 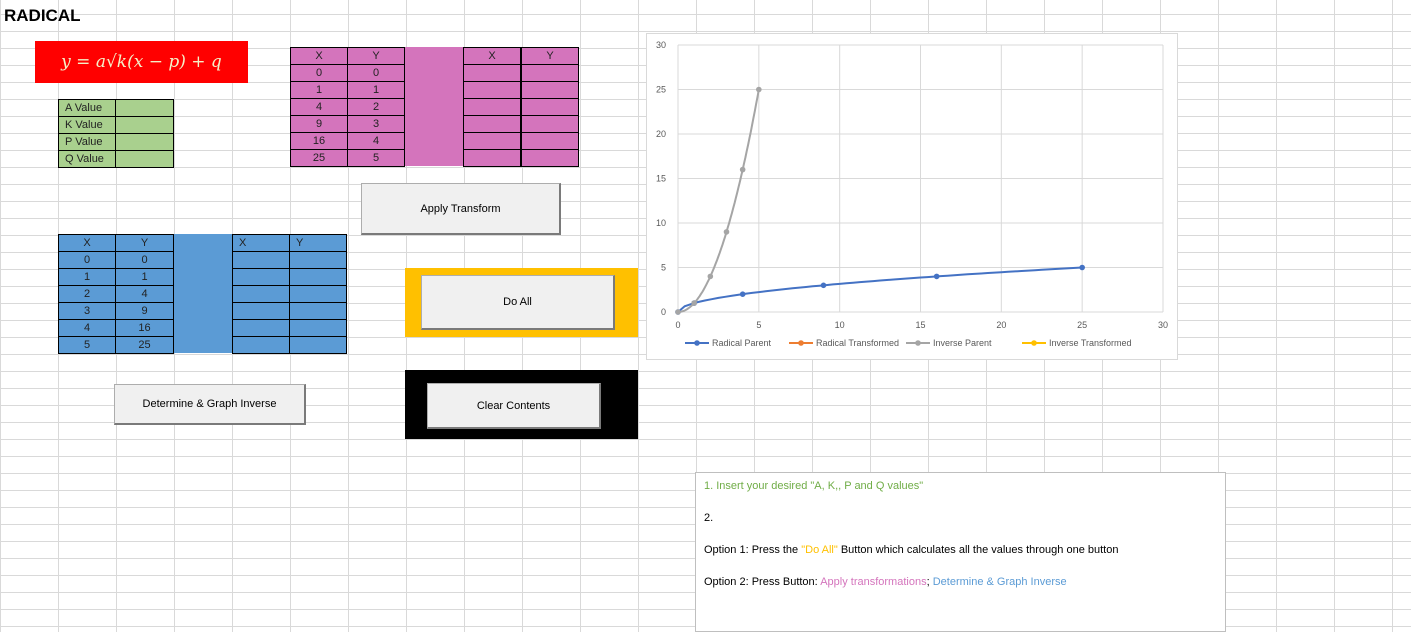 What do you see at coordinates (677, 325) in the screenshot?
I see `x-tick-label: 0` at bounding box center [677, 325].